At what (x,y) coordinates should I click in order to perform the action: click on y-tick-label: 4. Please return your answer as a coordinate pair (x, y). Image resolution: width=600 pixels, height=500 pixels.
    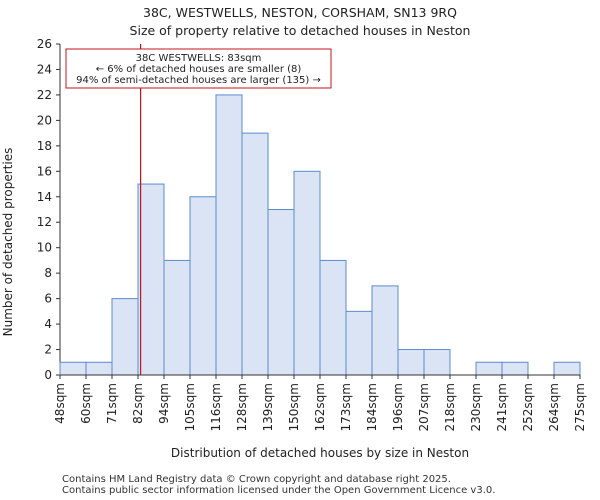
    Looking at the image, I should click on (48, 324).